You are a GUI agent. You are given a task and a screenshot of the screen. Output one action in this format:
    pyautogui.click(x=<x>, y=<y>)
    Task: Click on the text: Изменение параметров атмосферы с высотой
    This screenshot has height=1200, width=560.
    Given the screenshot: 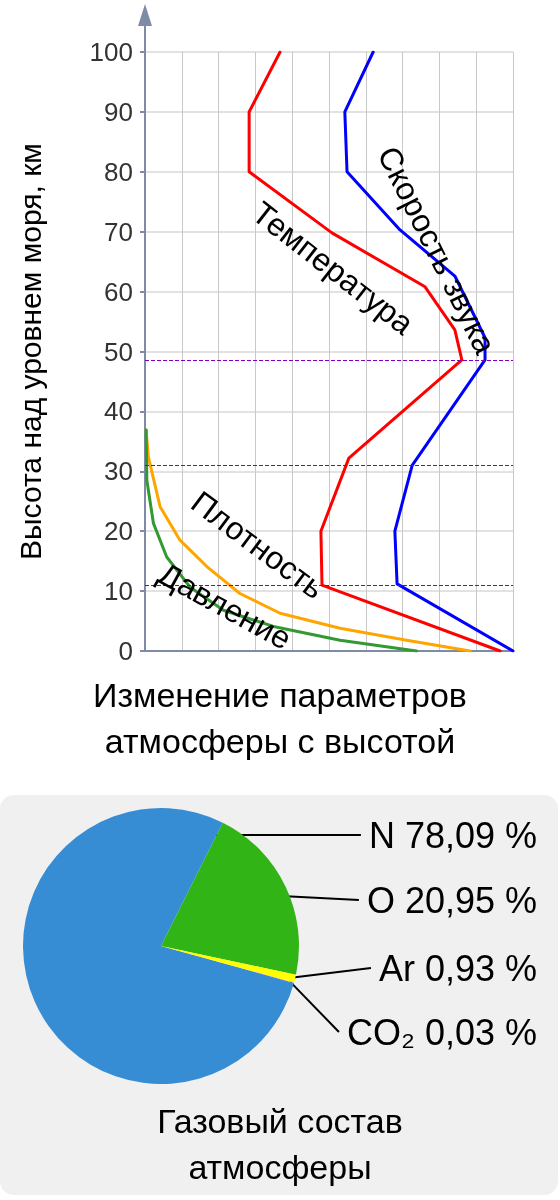 What is the action you would take?
    pyautogui.click(x=280, y=718)
    